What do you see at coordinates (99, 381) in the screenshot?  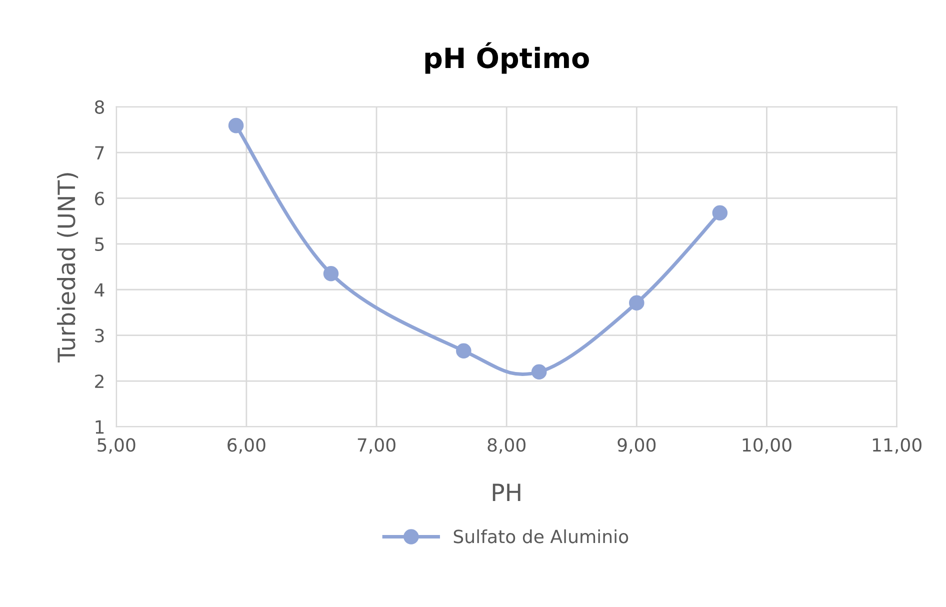 I see `y-tick-label: 2` at bounding box center [99, 381].